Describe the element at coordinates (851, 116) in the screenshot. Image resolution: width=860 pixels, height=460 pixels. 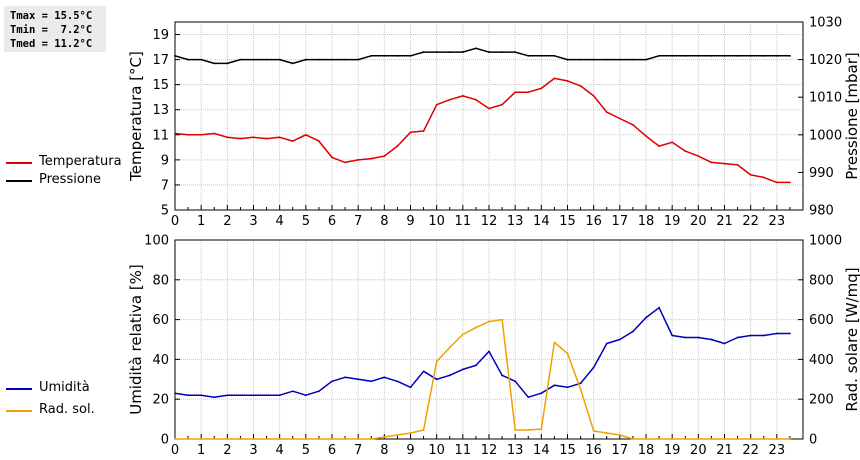
I see `y-right-axis-label: Pressione [mbar]` at that location.